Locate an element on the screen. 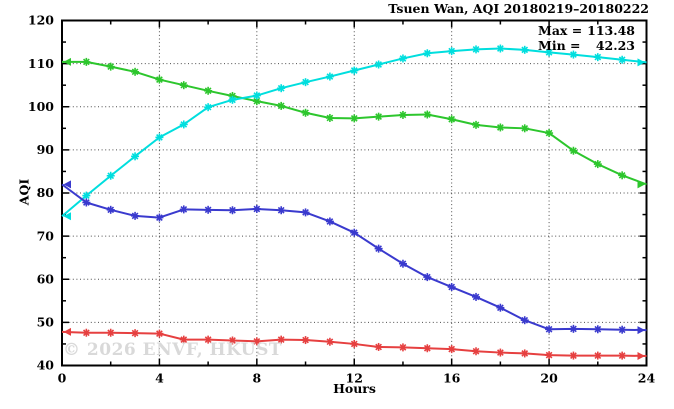 The height and width of the screenshot is (409, 674). svg-text: 70 is located at coordinates (46, 235).